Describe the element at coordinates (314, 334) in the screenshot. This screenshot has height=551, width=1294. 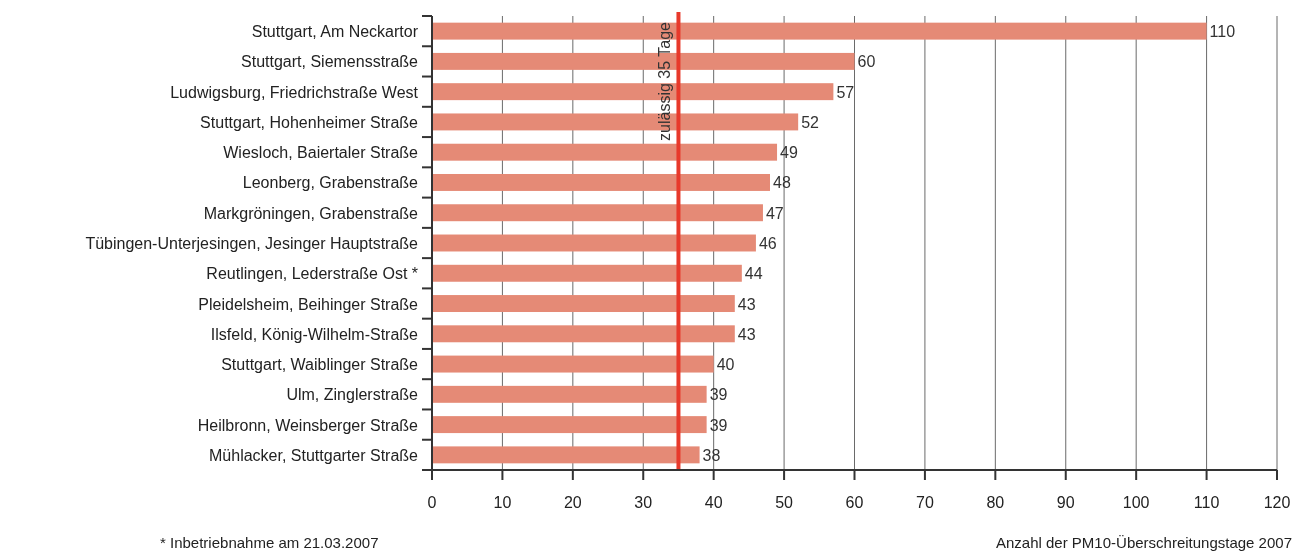
I see `y-tick-label: Ilsfeld, König-Wilhelm-Straße` at that location.